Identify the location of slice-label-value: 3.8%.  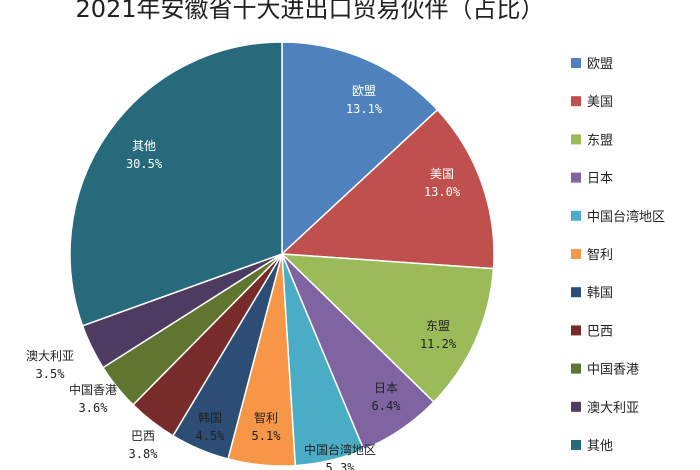
(144, 454).